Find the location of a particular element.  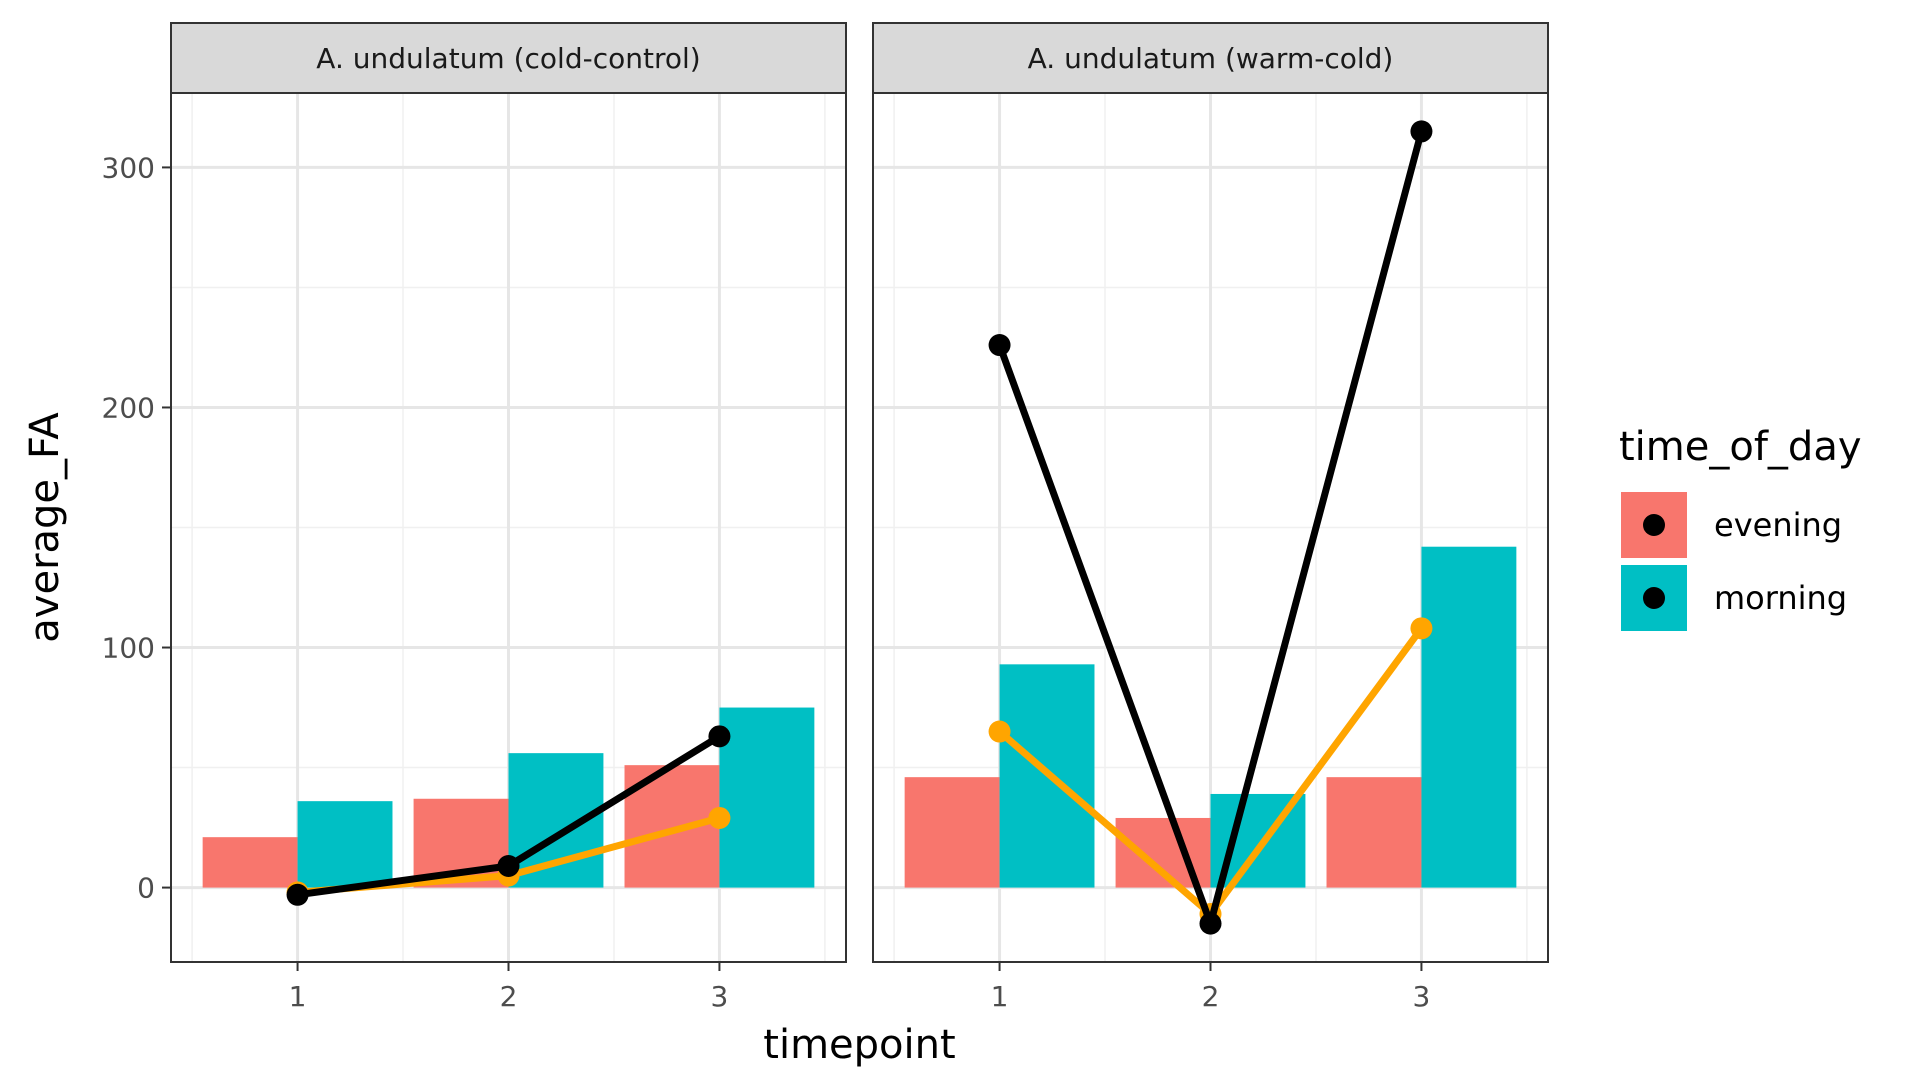

y-tick-label: 100 is located at coordinates (128, 648).